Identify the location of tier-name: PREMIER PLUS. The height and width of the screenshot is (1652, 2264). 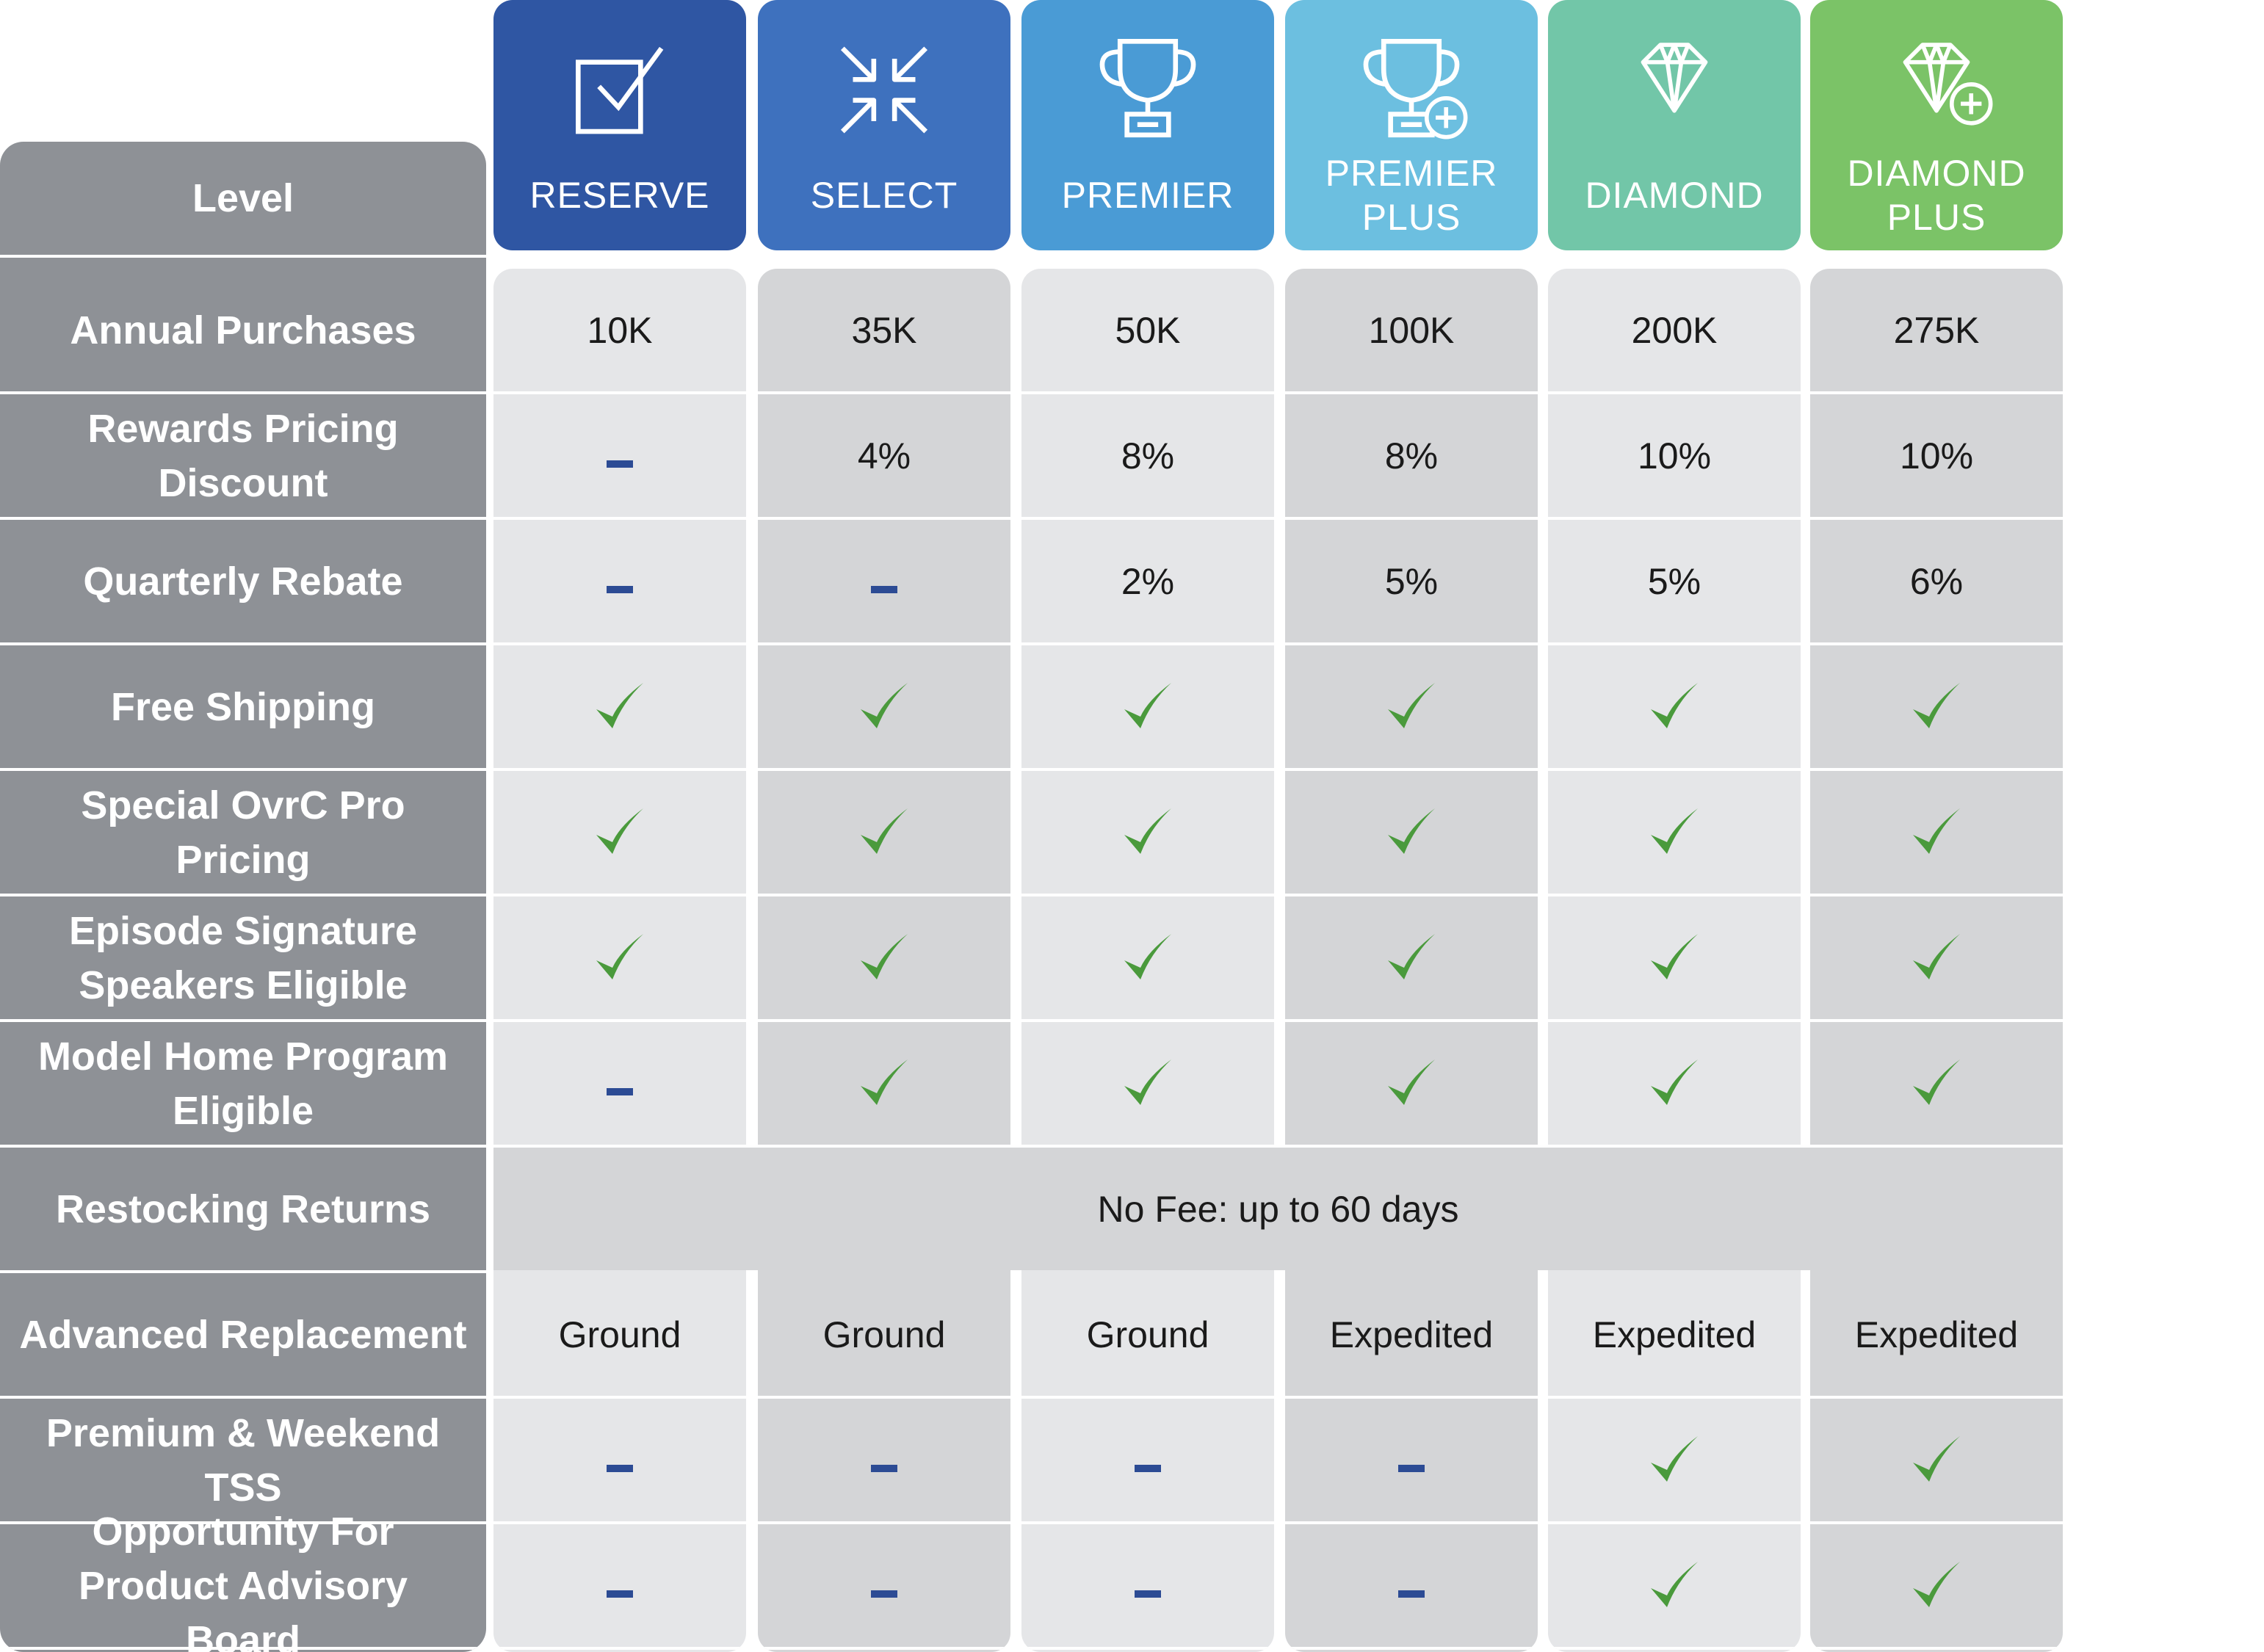
(1411, 195).